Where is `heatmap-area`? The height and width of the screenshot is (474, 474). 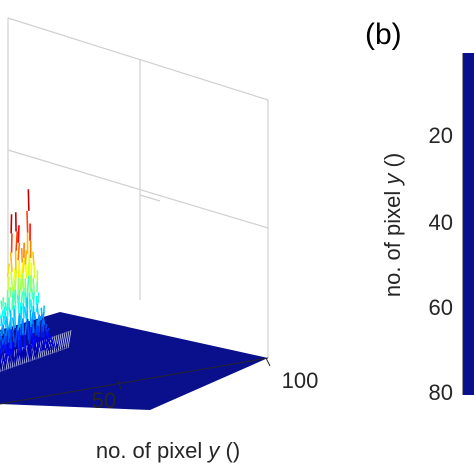
heatmap-area is located at coordinates (468, 224).